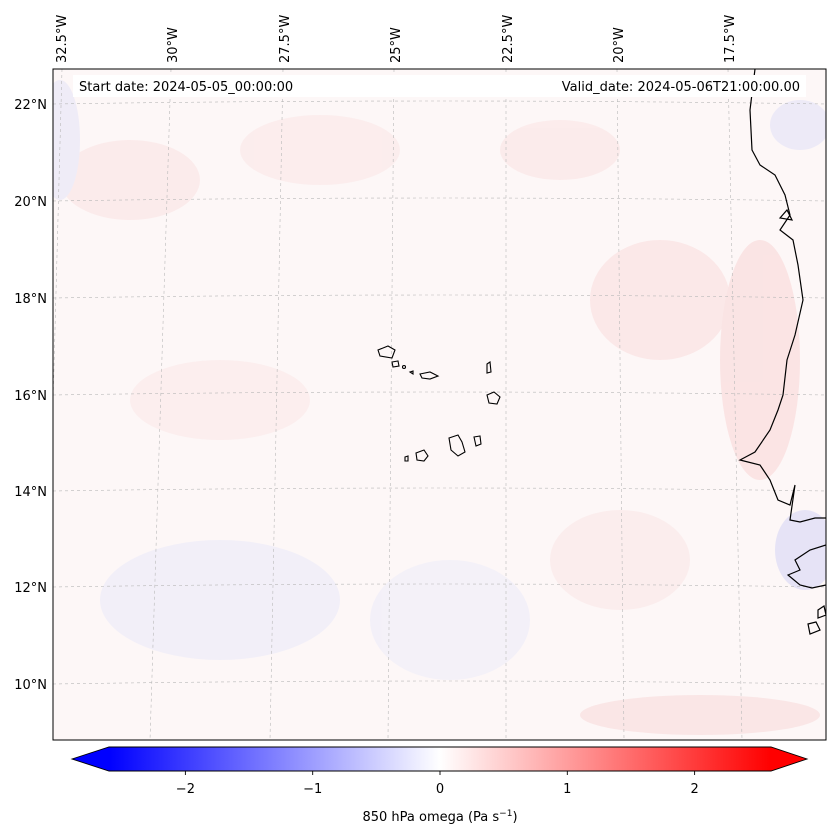 The width and height of the screenshot is (837, 839). I want to click on colorbar-tick-label: 2, so click(694, 789).